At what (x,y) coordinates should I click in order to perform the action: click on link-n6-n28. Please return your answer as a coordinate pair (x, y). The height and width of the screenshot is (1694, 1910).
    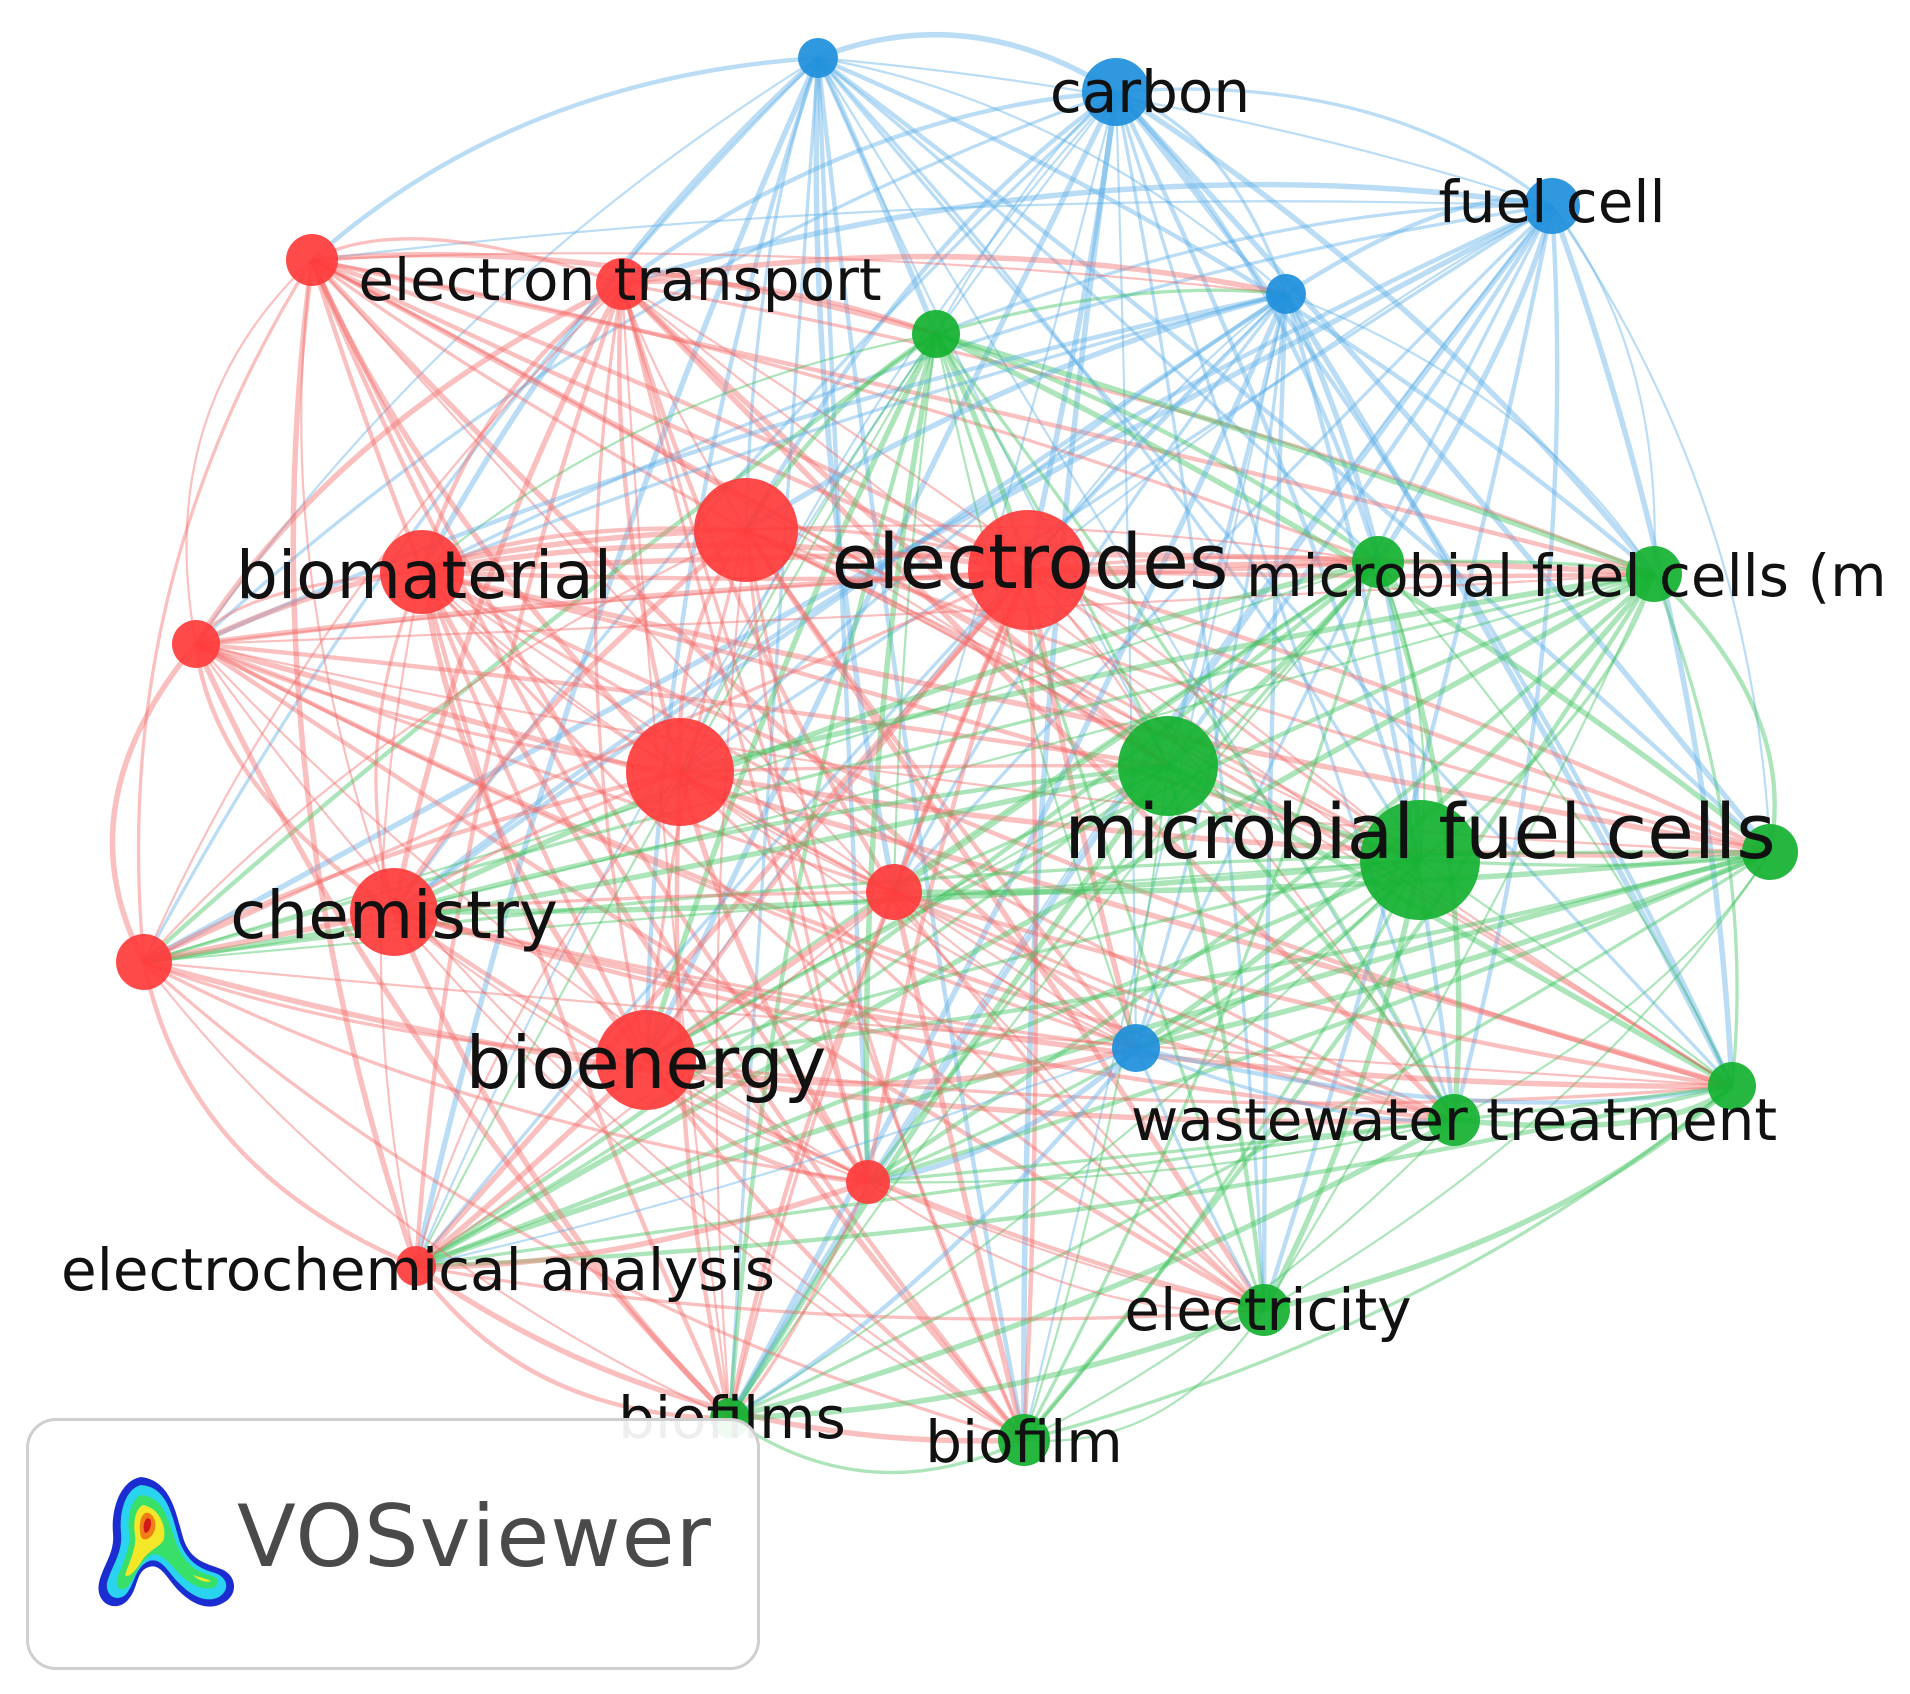
    Looking at the image, I should click on (833, 876).